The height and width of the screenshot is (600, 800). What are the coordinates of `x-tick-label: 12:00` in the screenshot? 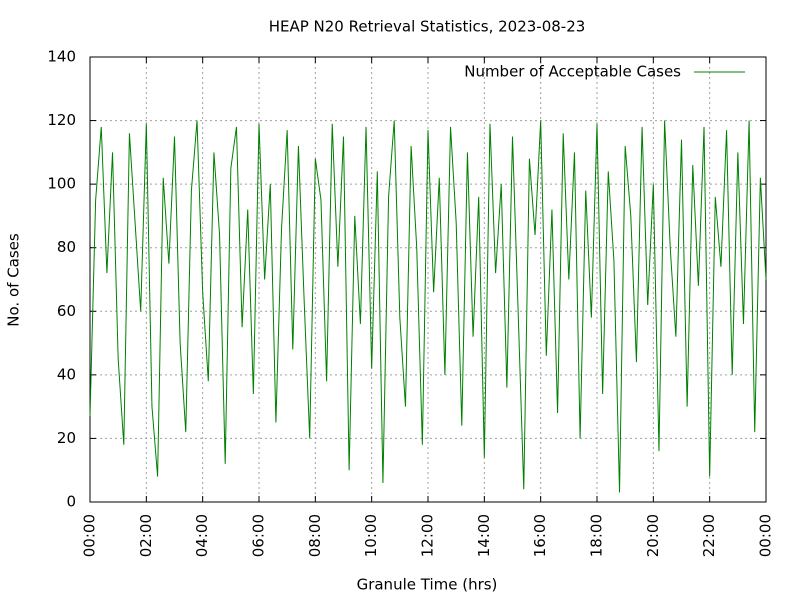 It's located at (428, 535).